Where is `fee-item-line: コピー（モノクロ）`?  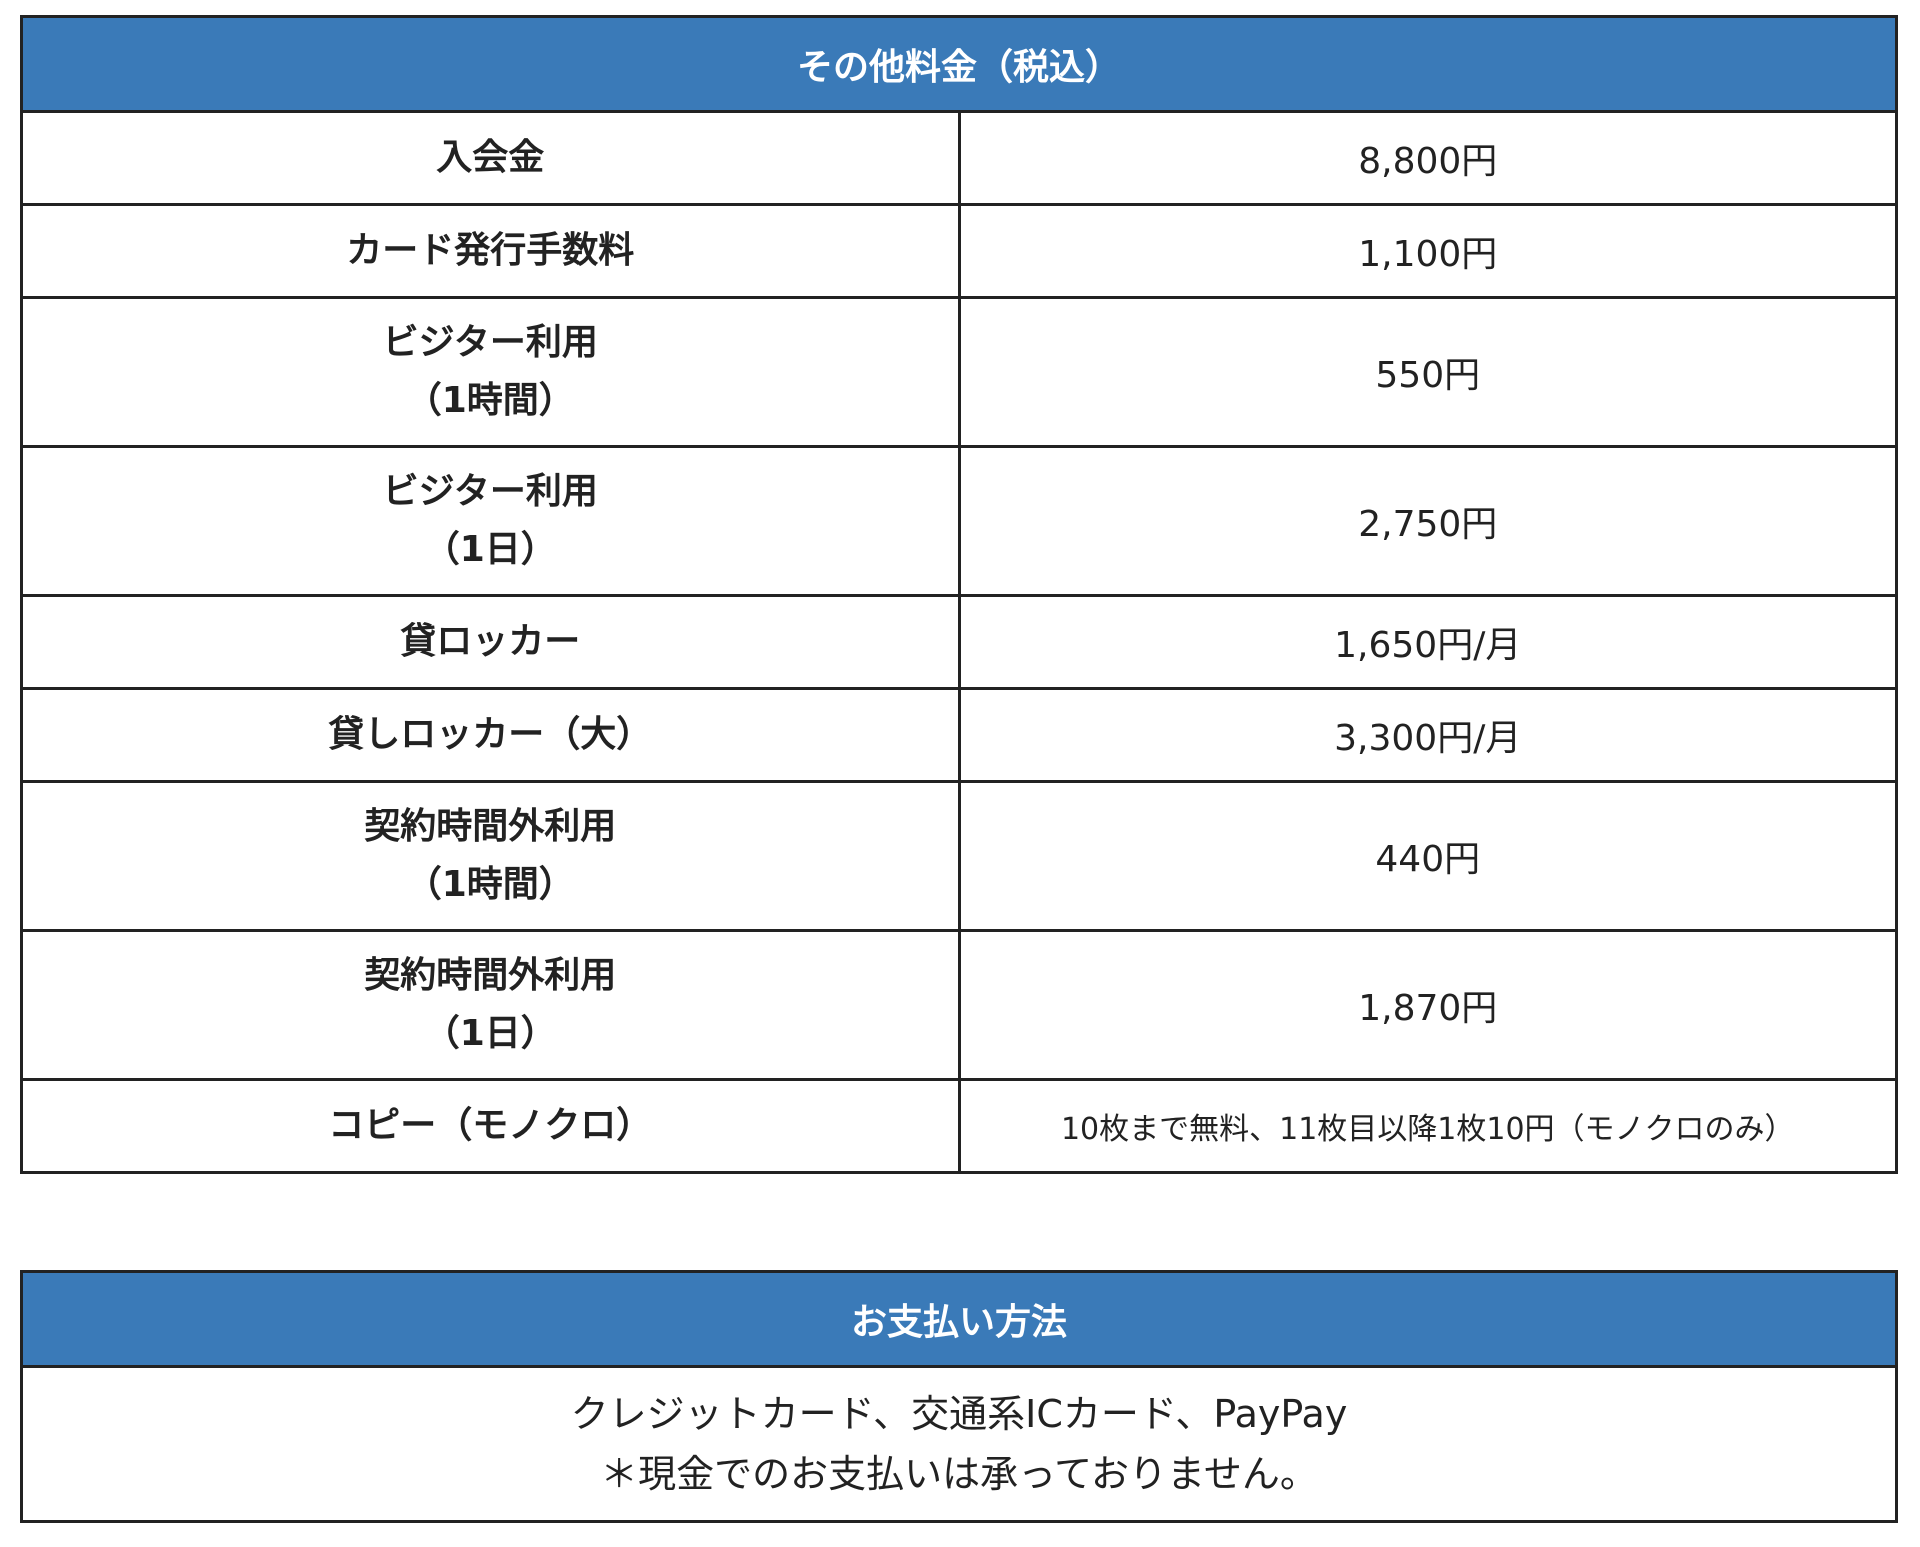
fee-item-line: コピー（モノクロ） is located at coordinates (490, 1125).